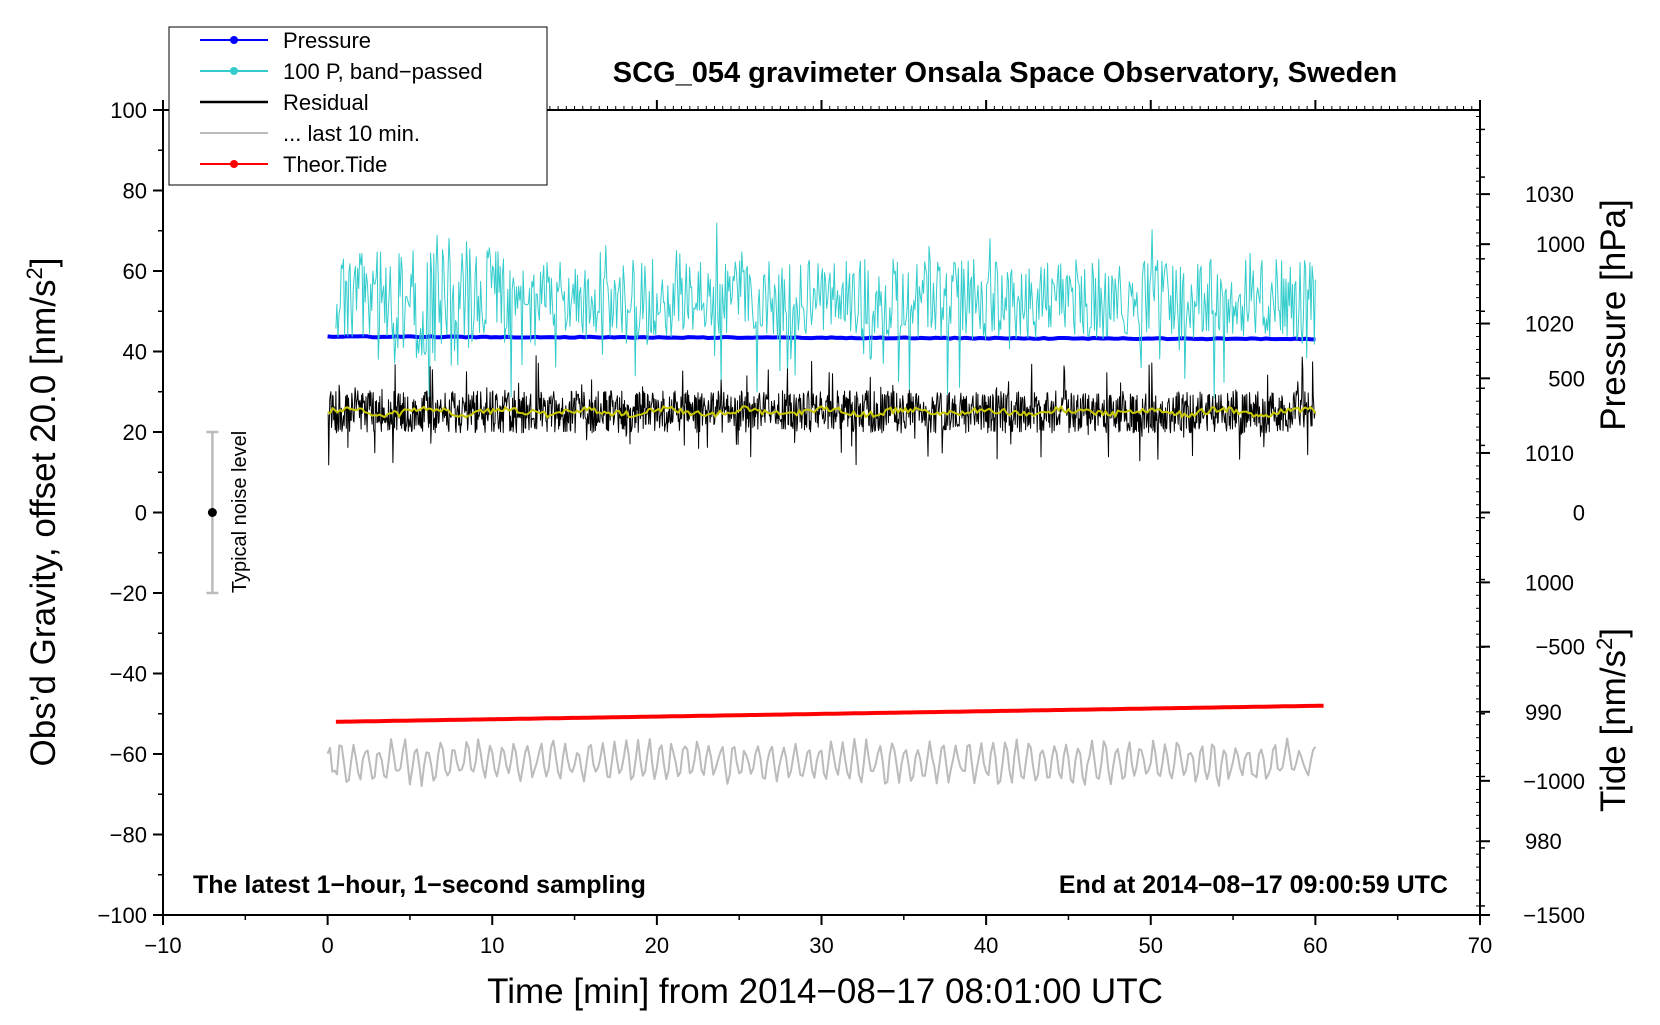 The image size is (1660, 1025). I want to click on y-pressure-tick-label: 1010, so click(1549, 453).